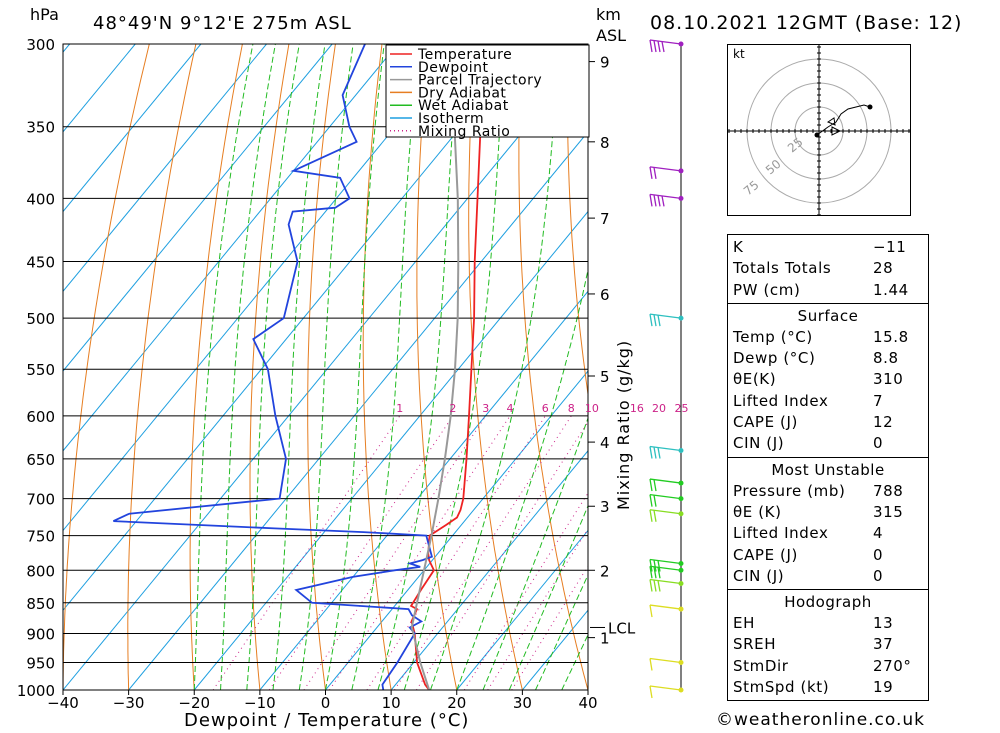  What do you see at coordinates (605, 571) in the screenshot?
I see `height-tick-label: 2` at bounding box center [605, 571].